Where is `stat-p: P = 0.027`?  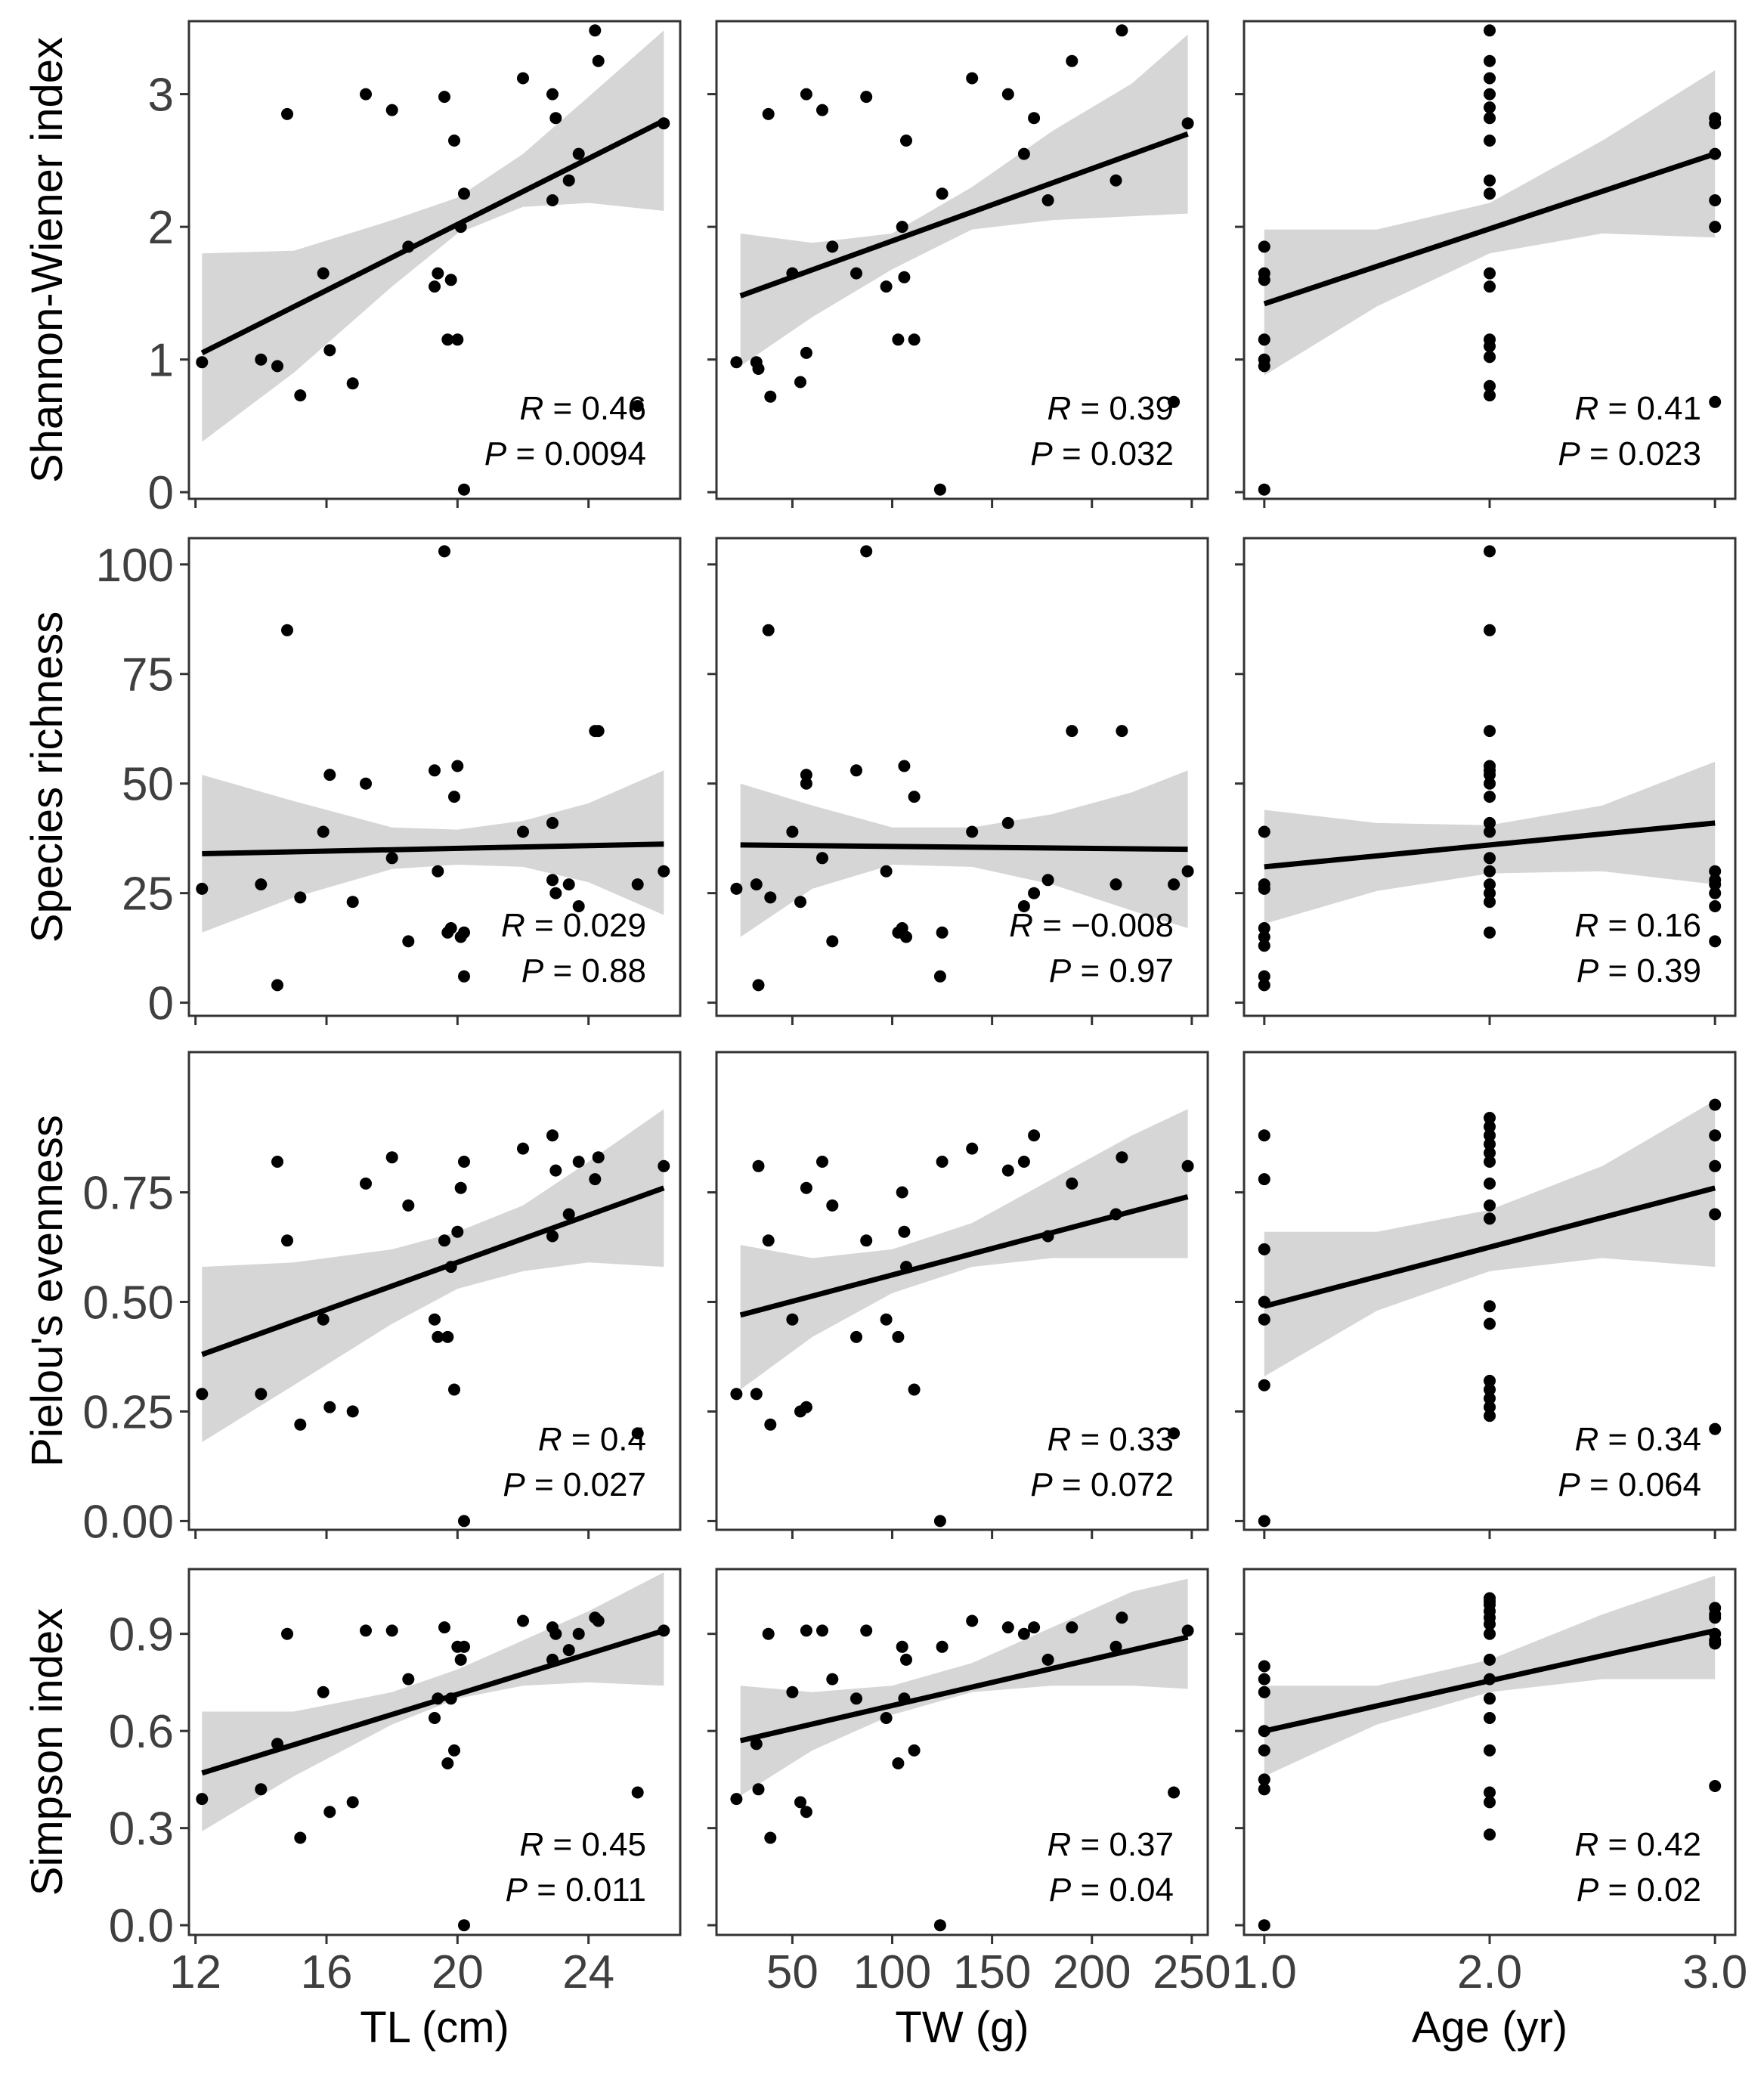 stat-p: P = 0.027 is located at coordinates (574, 1484).